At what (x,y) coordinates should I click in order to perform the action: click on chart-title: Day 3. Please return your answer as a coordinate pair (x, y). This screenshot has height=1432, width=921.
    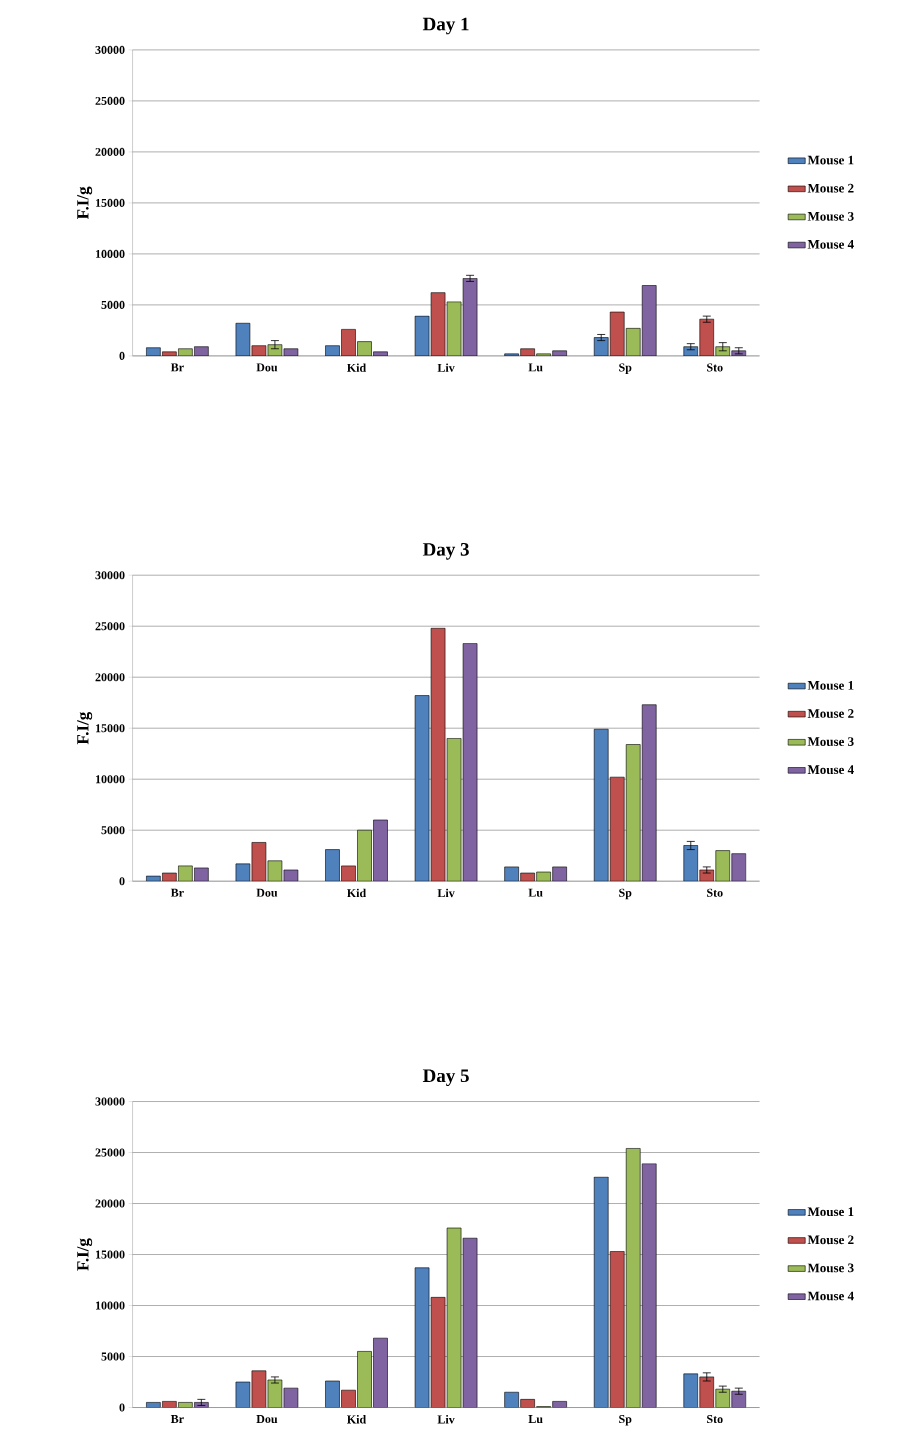
    Looking at the image, I should click on (445, 551).